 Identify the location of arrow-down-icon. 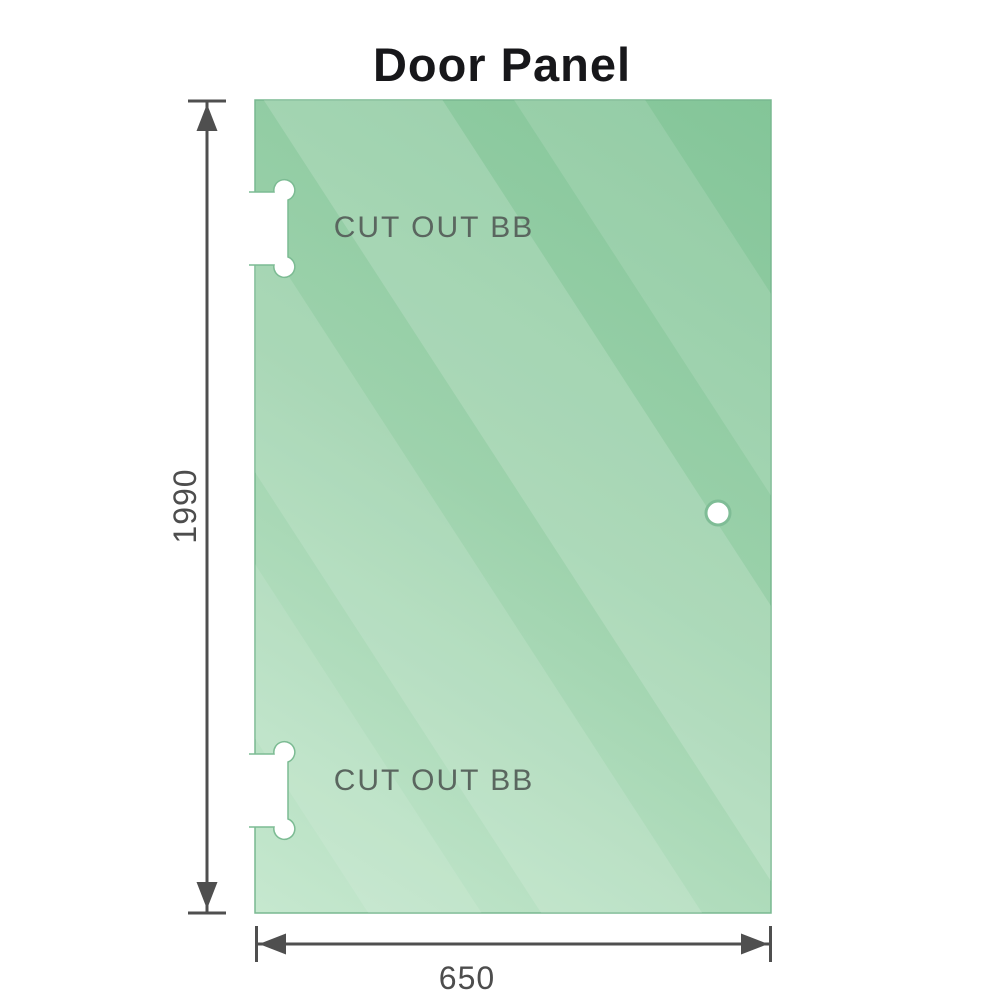
(207, 895).